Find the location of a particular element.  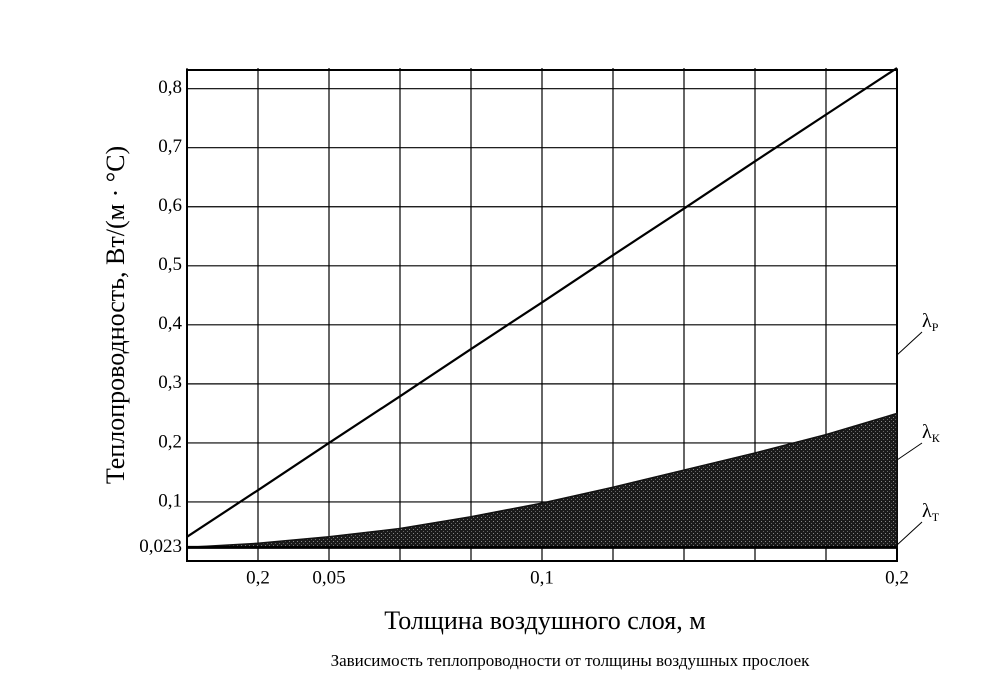

legend-subscript: Т is located at coordinates (936, 517).